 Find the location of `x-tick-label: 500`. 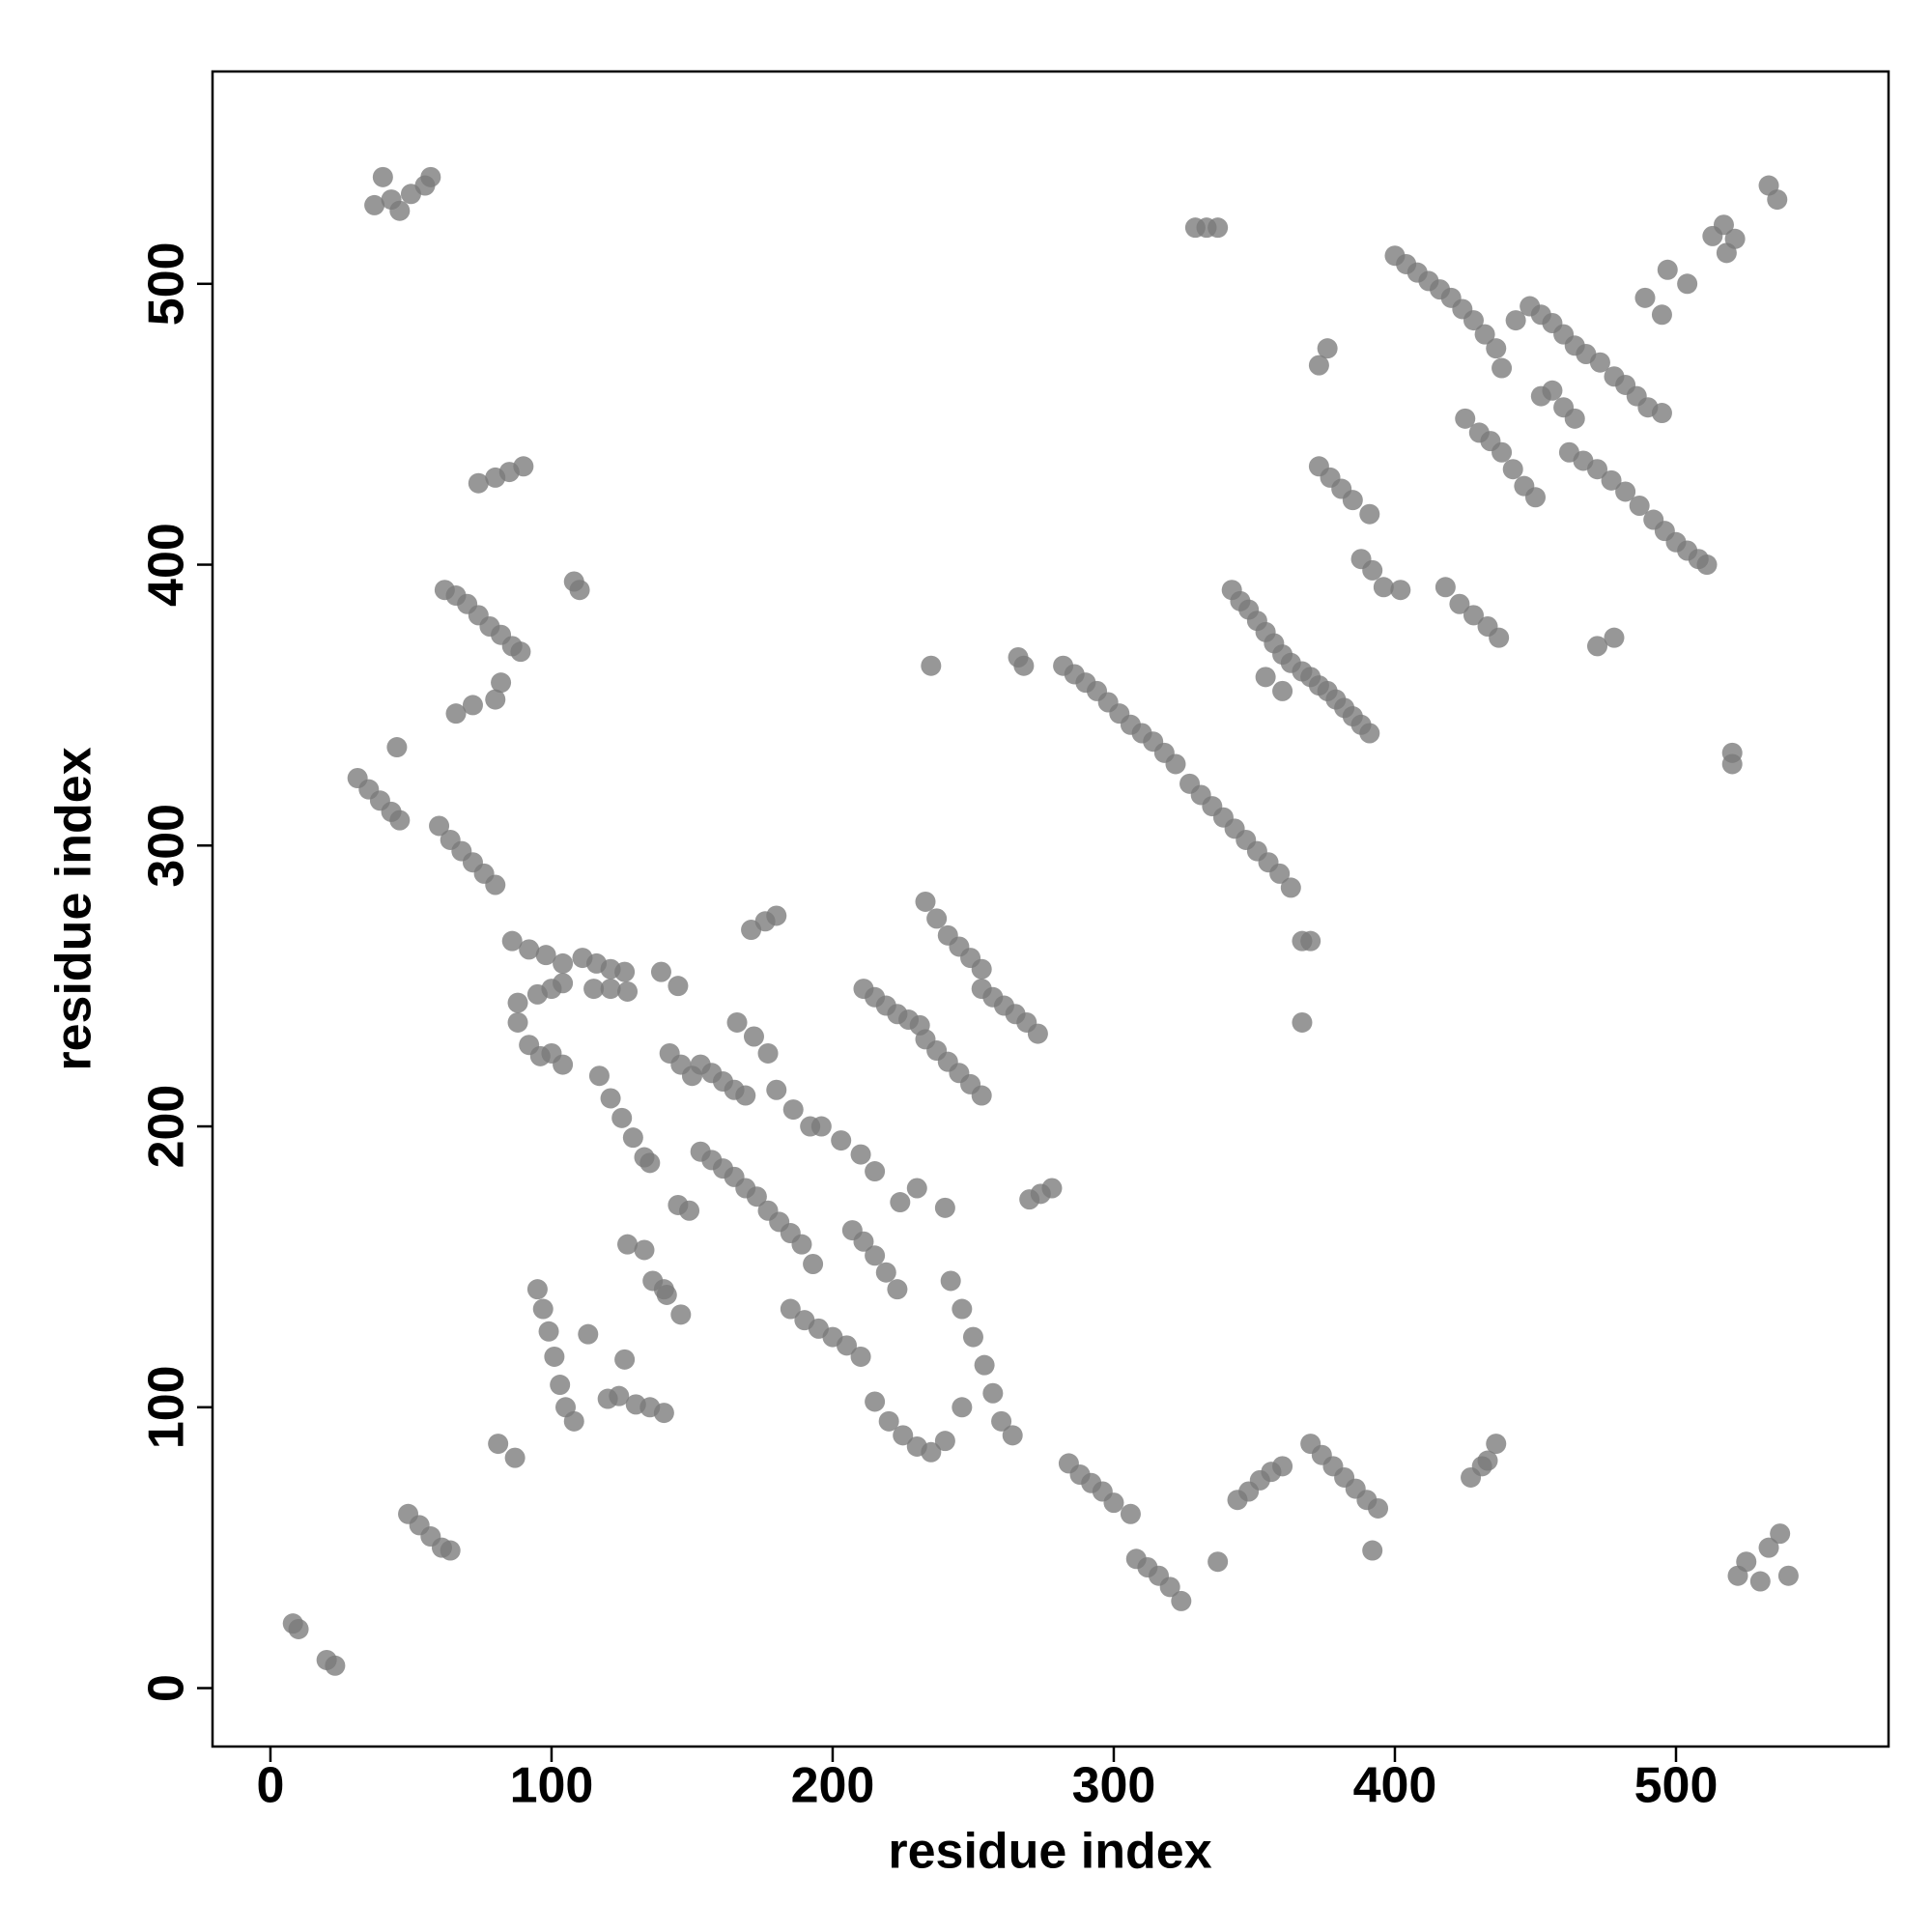

x-tick-label: 500 is located at coordinates (1676, 1786).